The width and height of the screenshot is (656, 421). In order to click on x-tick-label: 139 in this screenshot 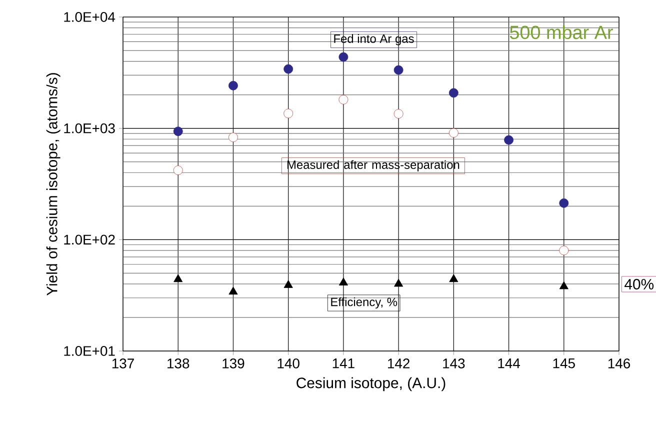, I will do `click(233, 363)`.